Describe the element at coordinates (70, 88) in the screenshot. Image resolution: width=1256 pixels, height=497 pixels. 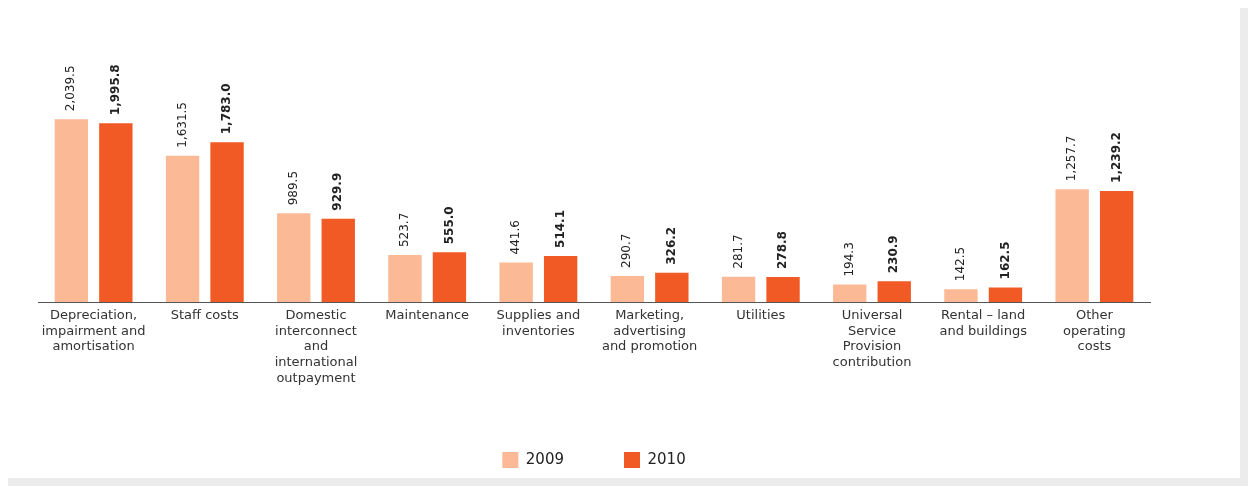
I see `data-label: 2,039.5` at that location.